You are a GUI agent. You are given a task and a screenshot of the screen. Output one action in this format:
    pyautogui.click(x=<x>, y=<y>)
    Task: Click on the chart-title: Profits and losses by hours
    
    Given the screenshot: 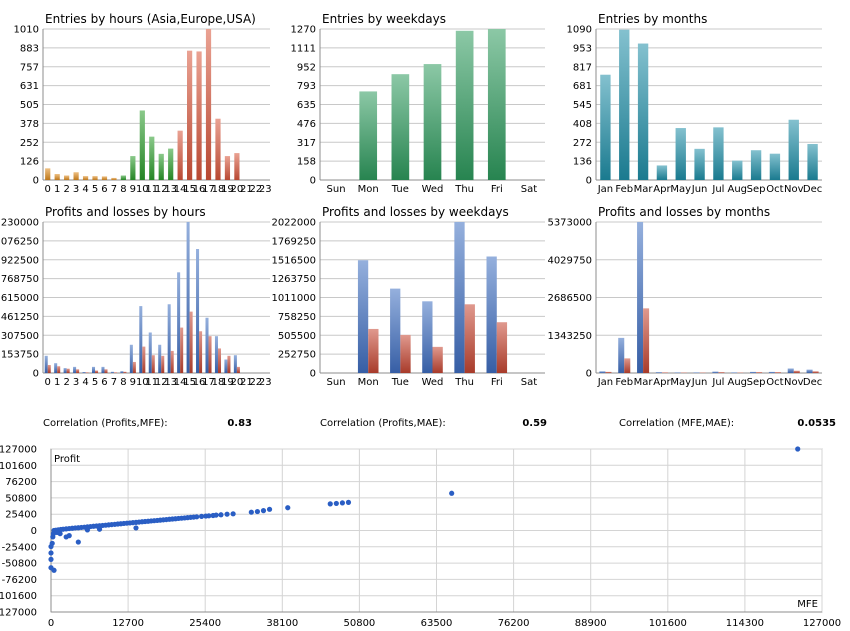 What is the action you would take?
    pyautogui.click(x=125, y=212)
    